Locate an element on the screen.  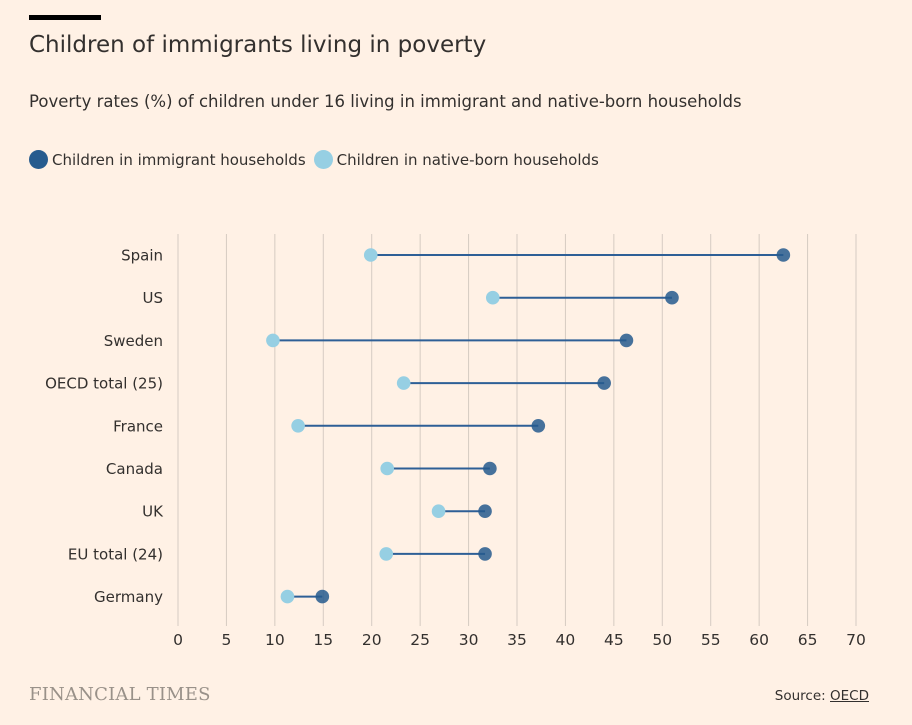
x-tick-label: 30 is located at coordinates (469, 640).